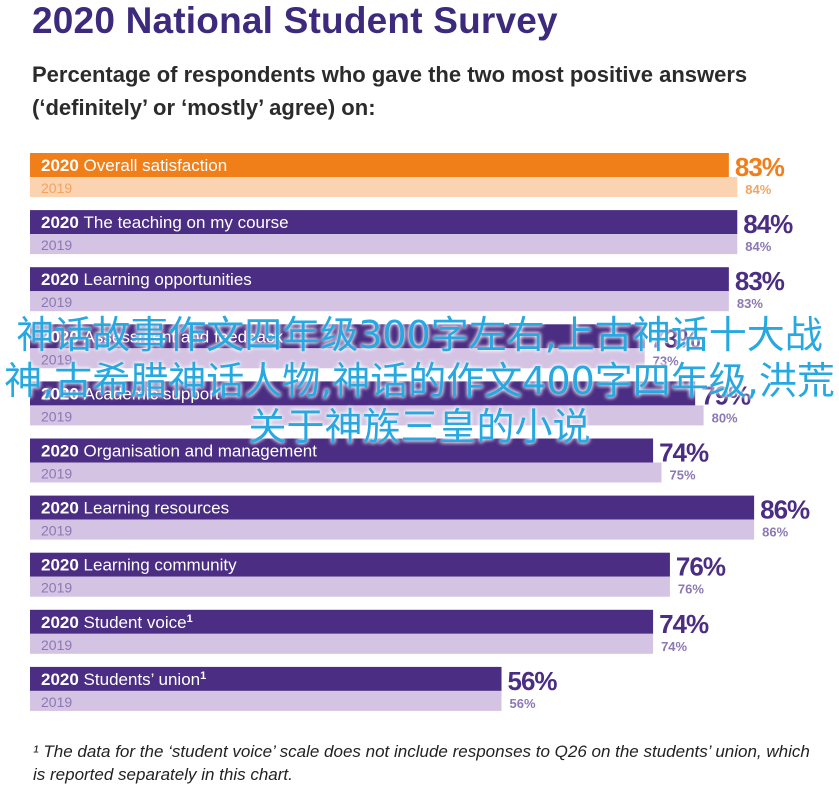 This screenshot has width=839, height=798. Describe the element at coordinates (768, 224) in the screenshot. I see `value-label-2020-1: 84%` at that location.